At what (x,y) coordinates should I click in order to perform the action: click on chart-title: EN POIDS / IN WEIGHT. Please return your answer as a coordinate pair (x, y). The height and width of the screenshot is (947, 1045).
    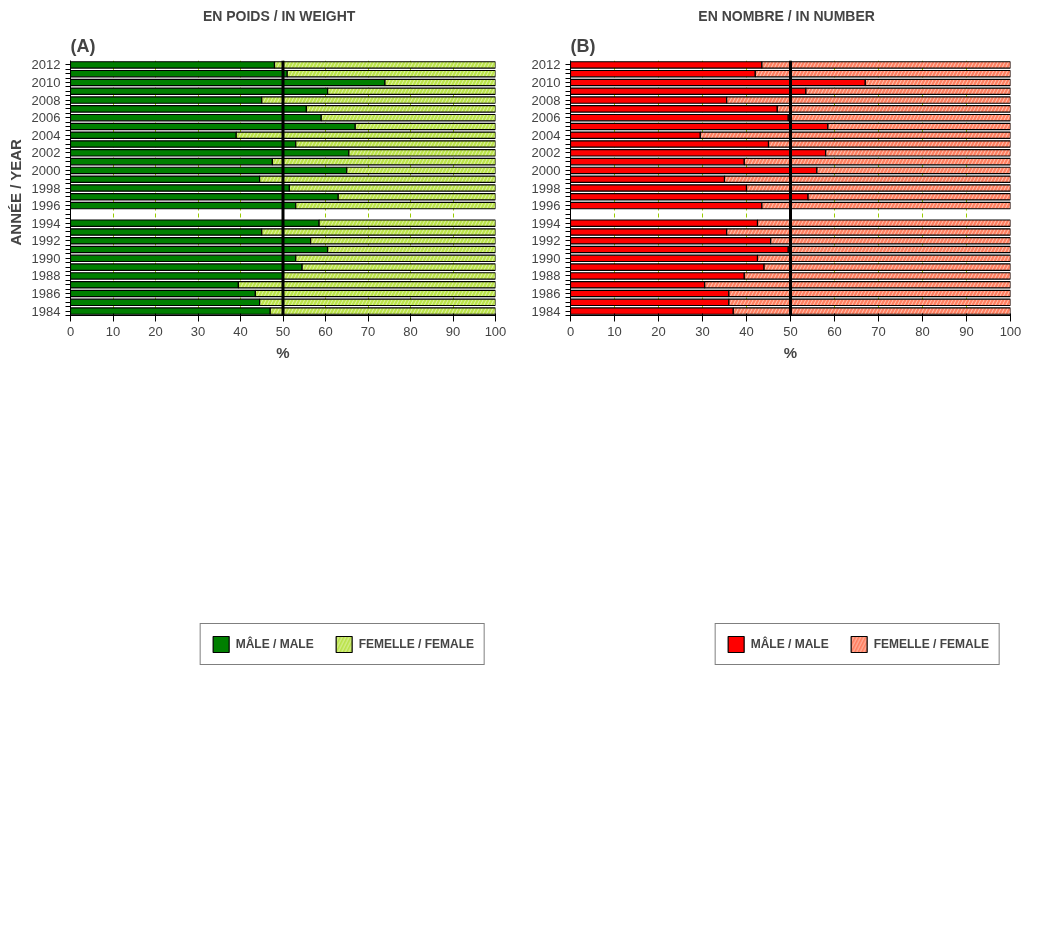
    Looking at the image, I should click on (279, 15).